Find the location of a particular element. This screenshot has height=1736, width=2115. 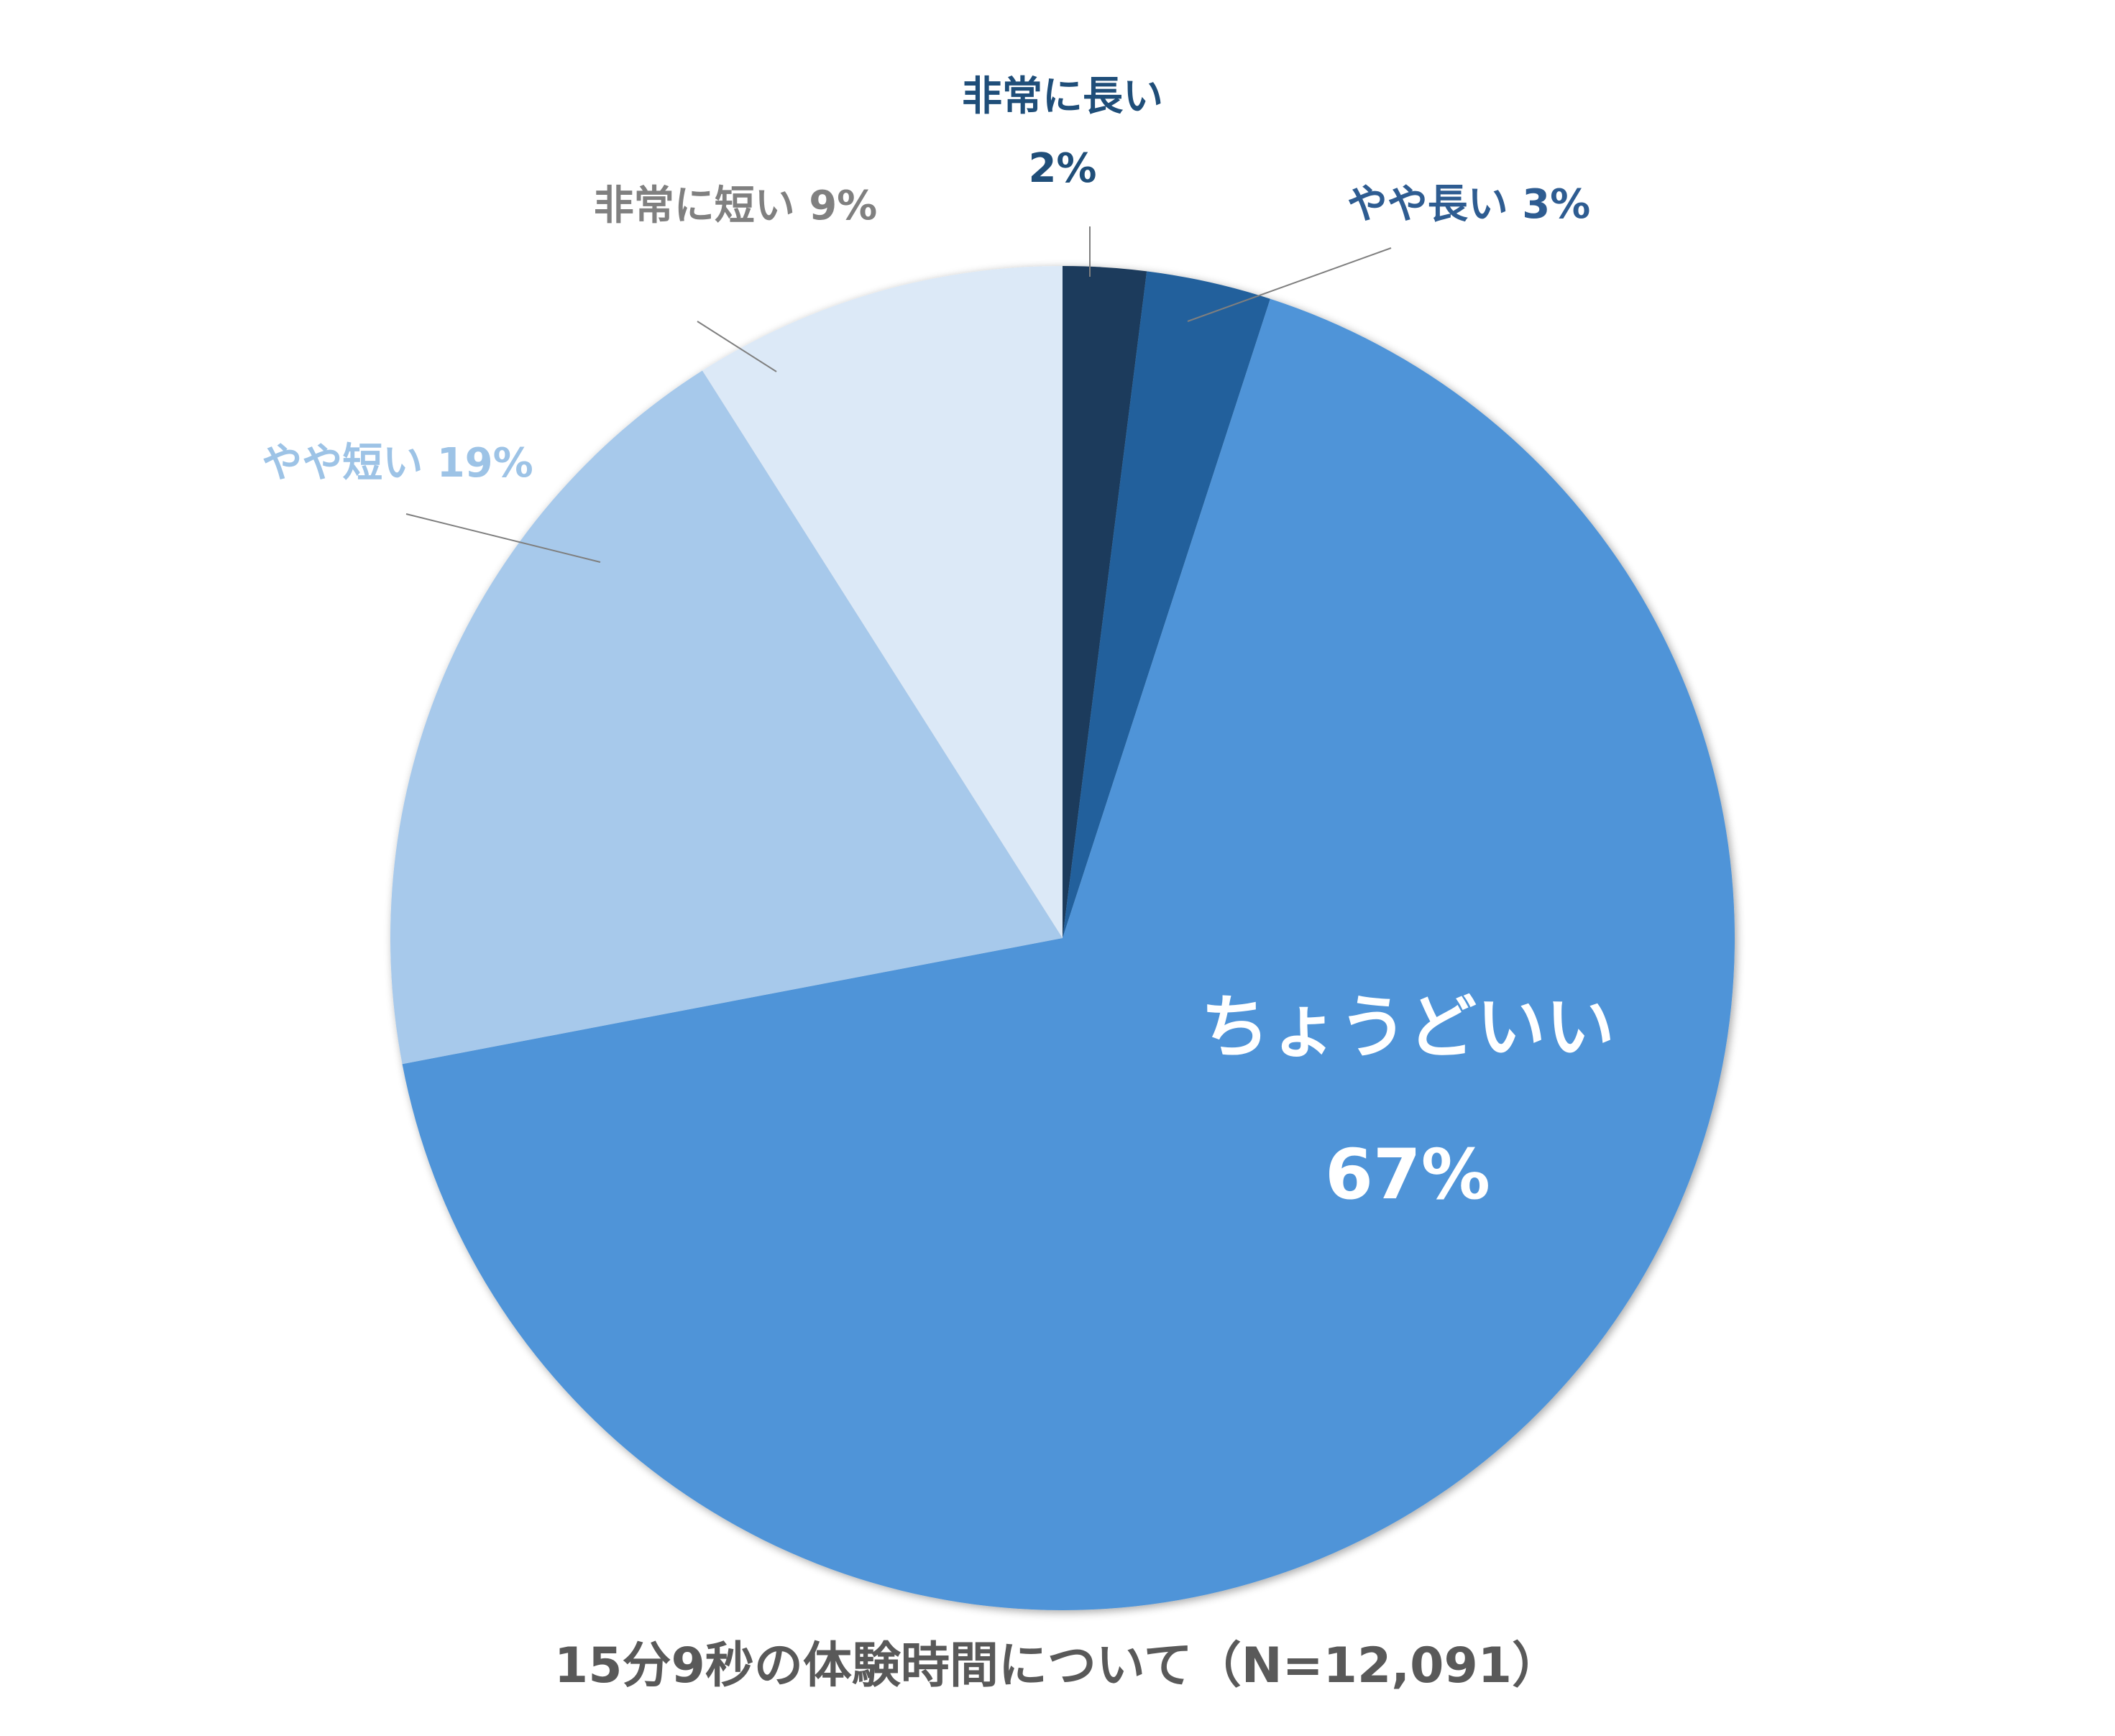

slice-label-4: やや短い 19% is located at coordinates (397, 463).